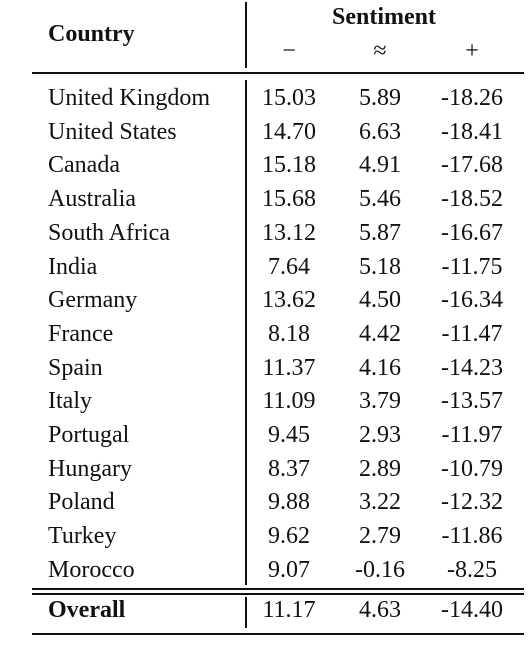 Image resolution: width=528 pixels, height=670 pixels. Describe the element at coordinates (472, 98) in the screenshot. I see `cell-value: -18.26` at that location.